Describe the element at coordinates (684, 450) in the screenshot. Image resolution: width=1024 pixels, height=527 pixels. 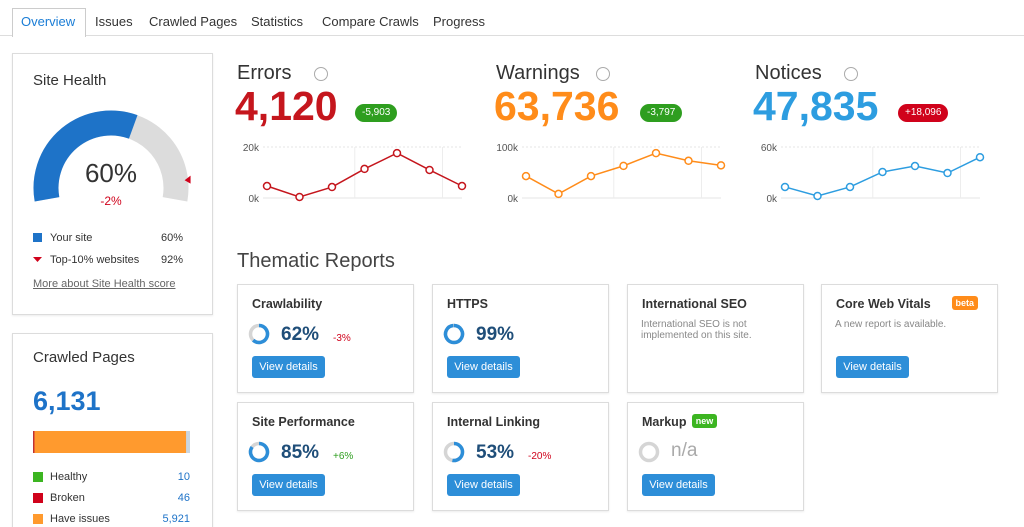
I see `card-status: n/a` at that location.